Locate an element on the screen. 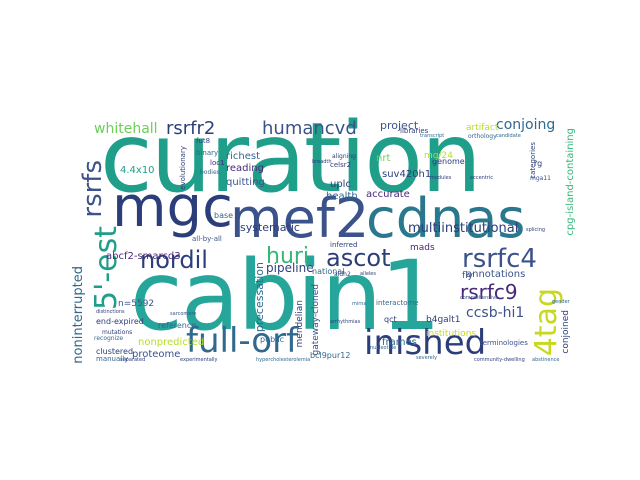 The height and width of the screenshot is (480, 640). word-rsrfc9: rsrfc9 is located at coordinates (489, 292).